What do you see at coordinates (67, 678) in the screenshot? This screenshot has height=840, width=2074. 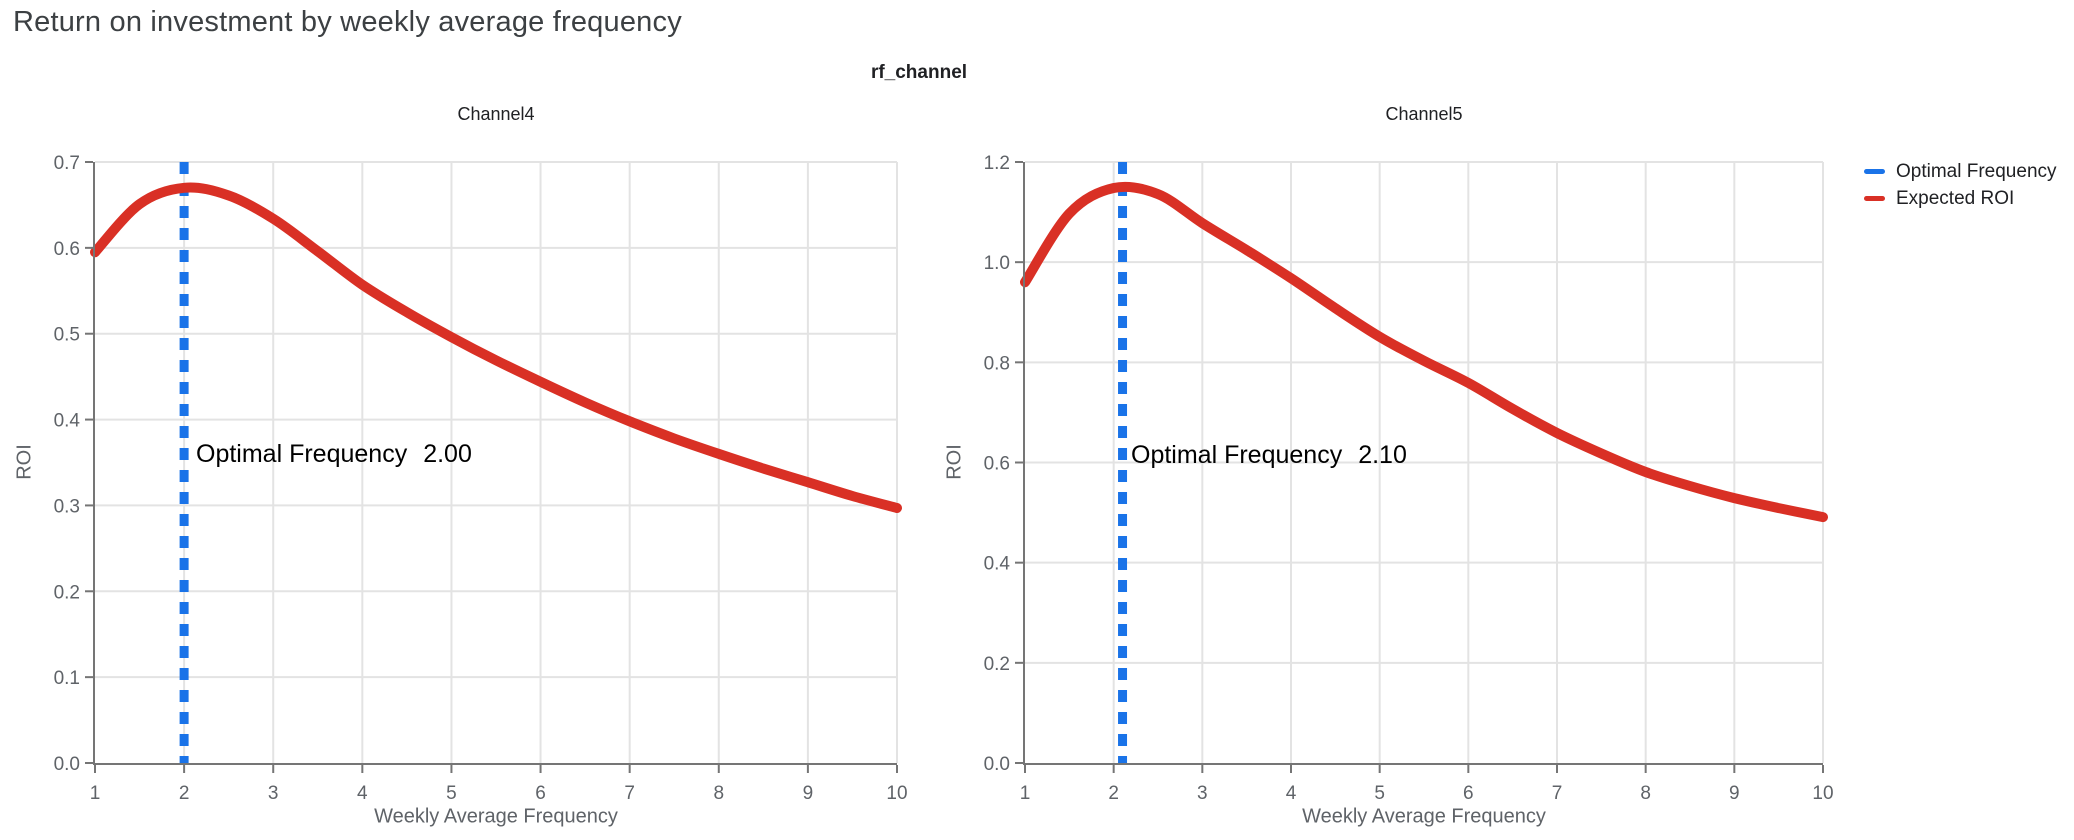 I see `y-tick-label: 0.1` at bounding box center [67, 678].